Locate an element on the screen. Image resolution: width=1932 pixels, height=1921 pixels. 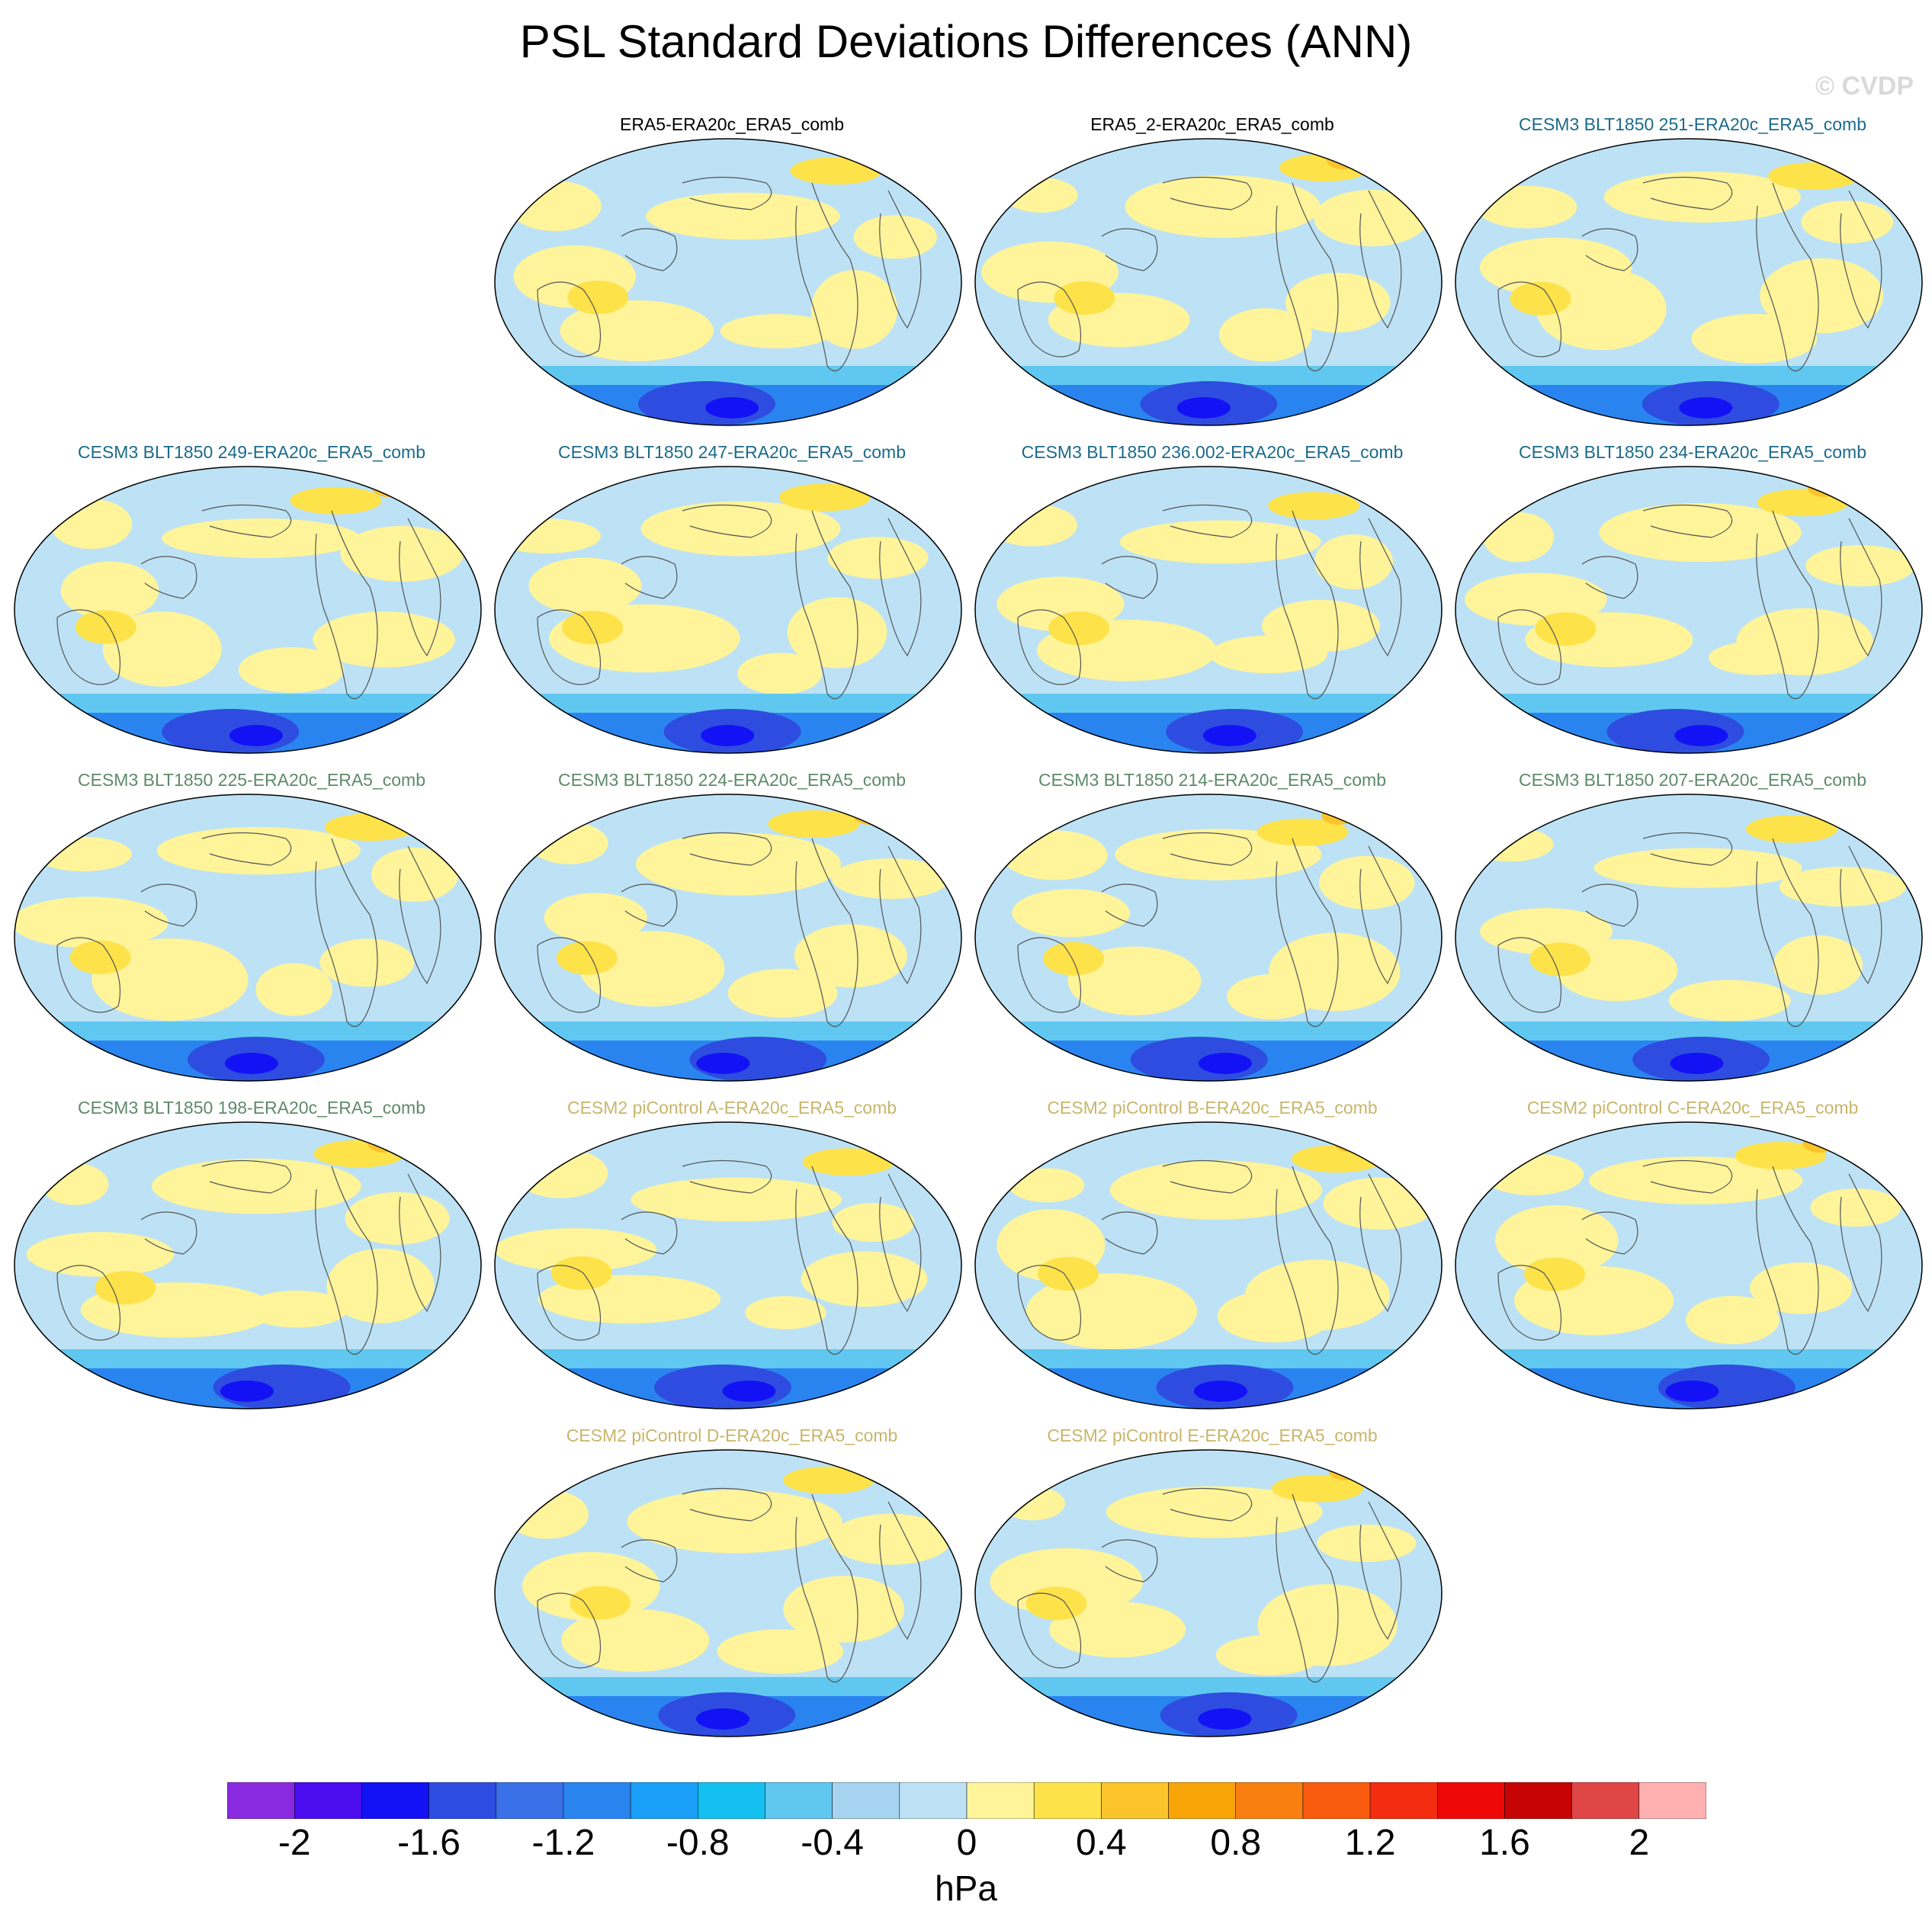
map-panel: CESM3 BLT1850 236.002-ERA20c_ERA5_comb is located at coordinates (1212, 599).